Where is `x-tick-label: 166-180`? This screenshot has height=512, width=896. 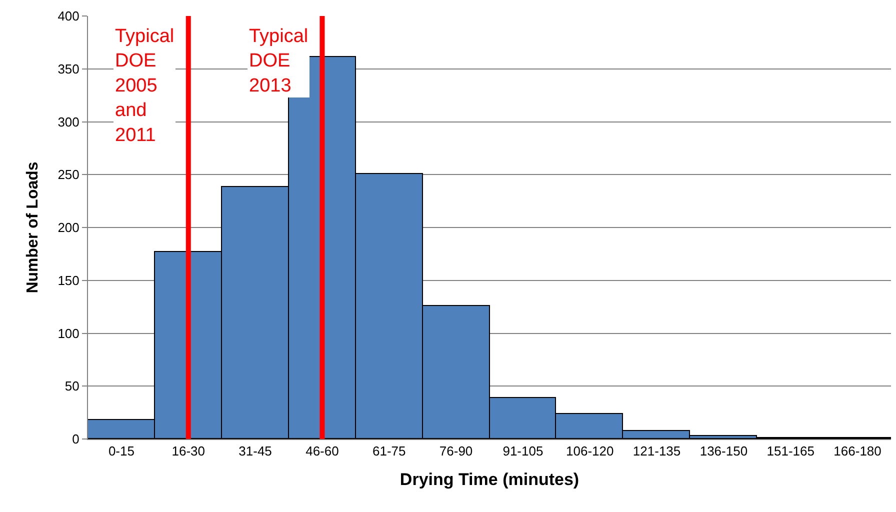
x-tick-label: 166-180 is located at coordinates (858, 451).